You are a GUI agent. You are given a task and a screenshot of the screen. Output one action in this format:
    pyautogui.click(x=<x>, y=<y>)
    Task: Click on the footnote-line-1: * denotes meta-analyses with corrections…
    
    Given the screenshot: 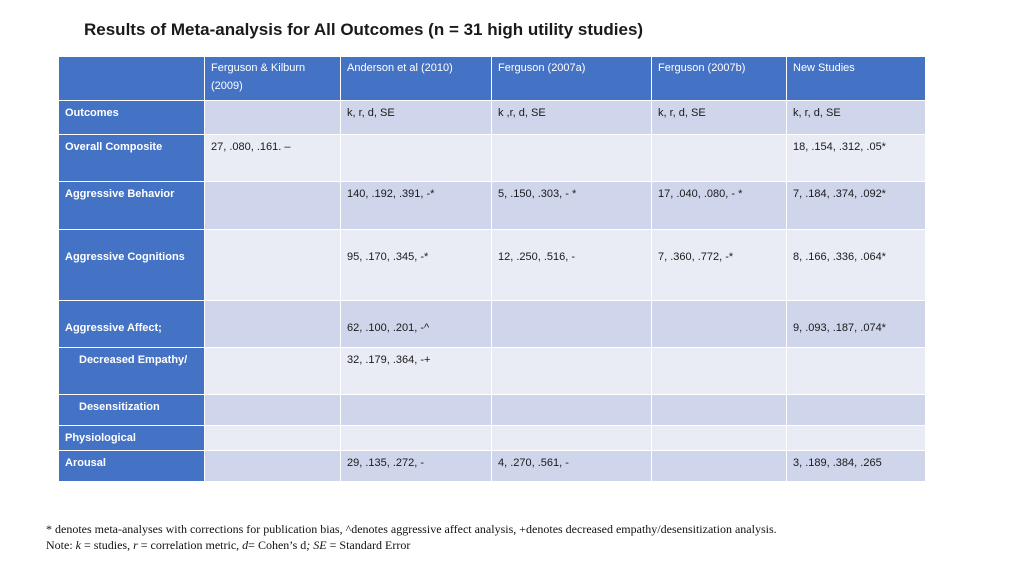 What is the action you would take?
    pyautogui.click(x=411, y=529)
    